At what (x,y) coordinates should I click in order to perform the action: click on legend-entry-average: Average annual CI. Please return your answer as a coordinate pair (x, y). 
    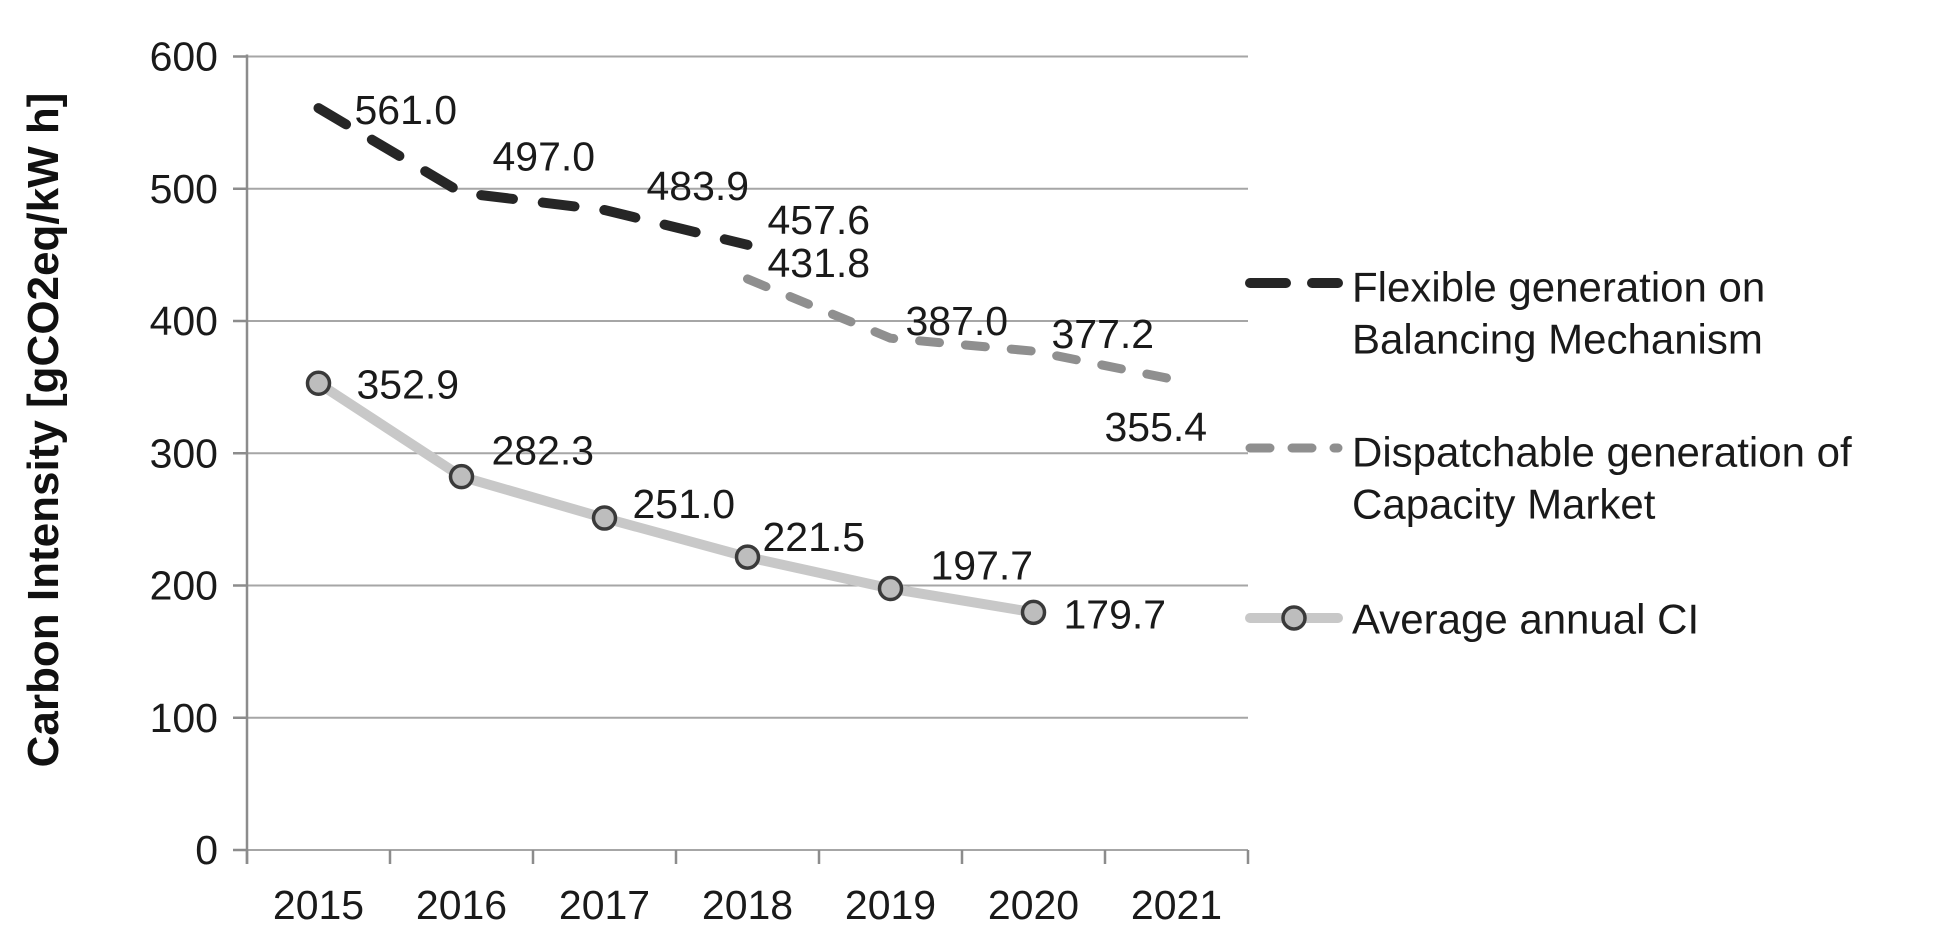
    Looking at the image, I should click on (1472, 619).